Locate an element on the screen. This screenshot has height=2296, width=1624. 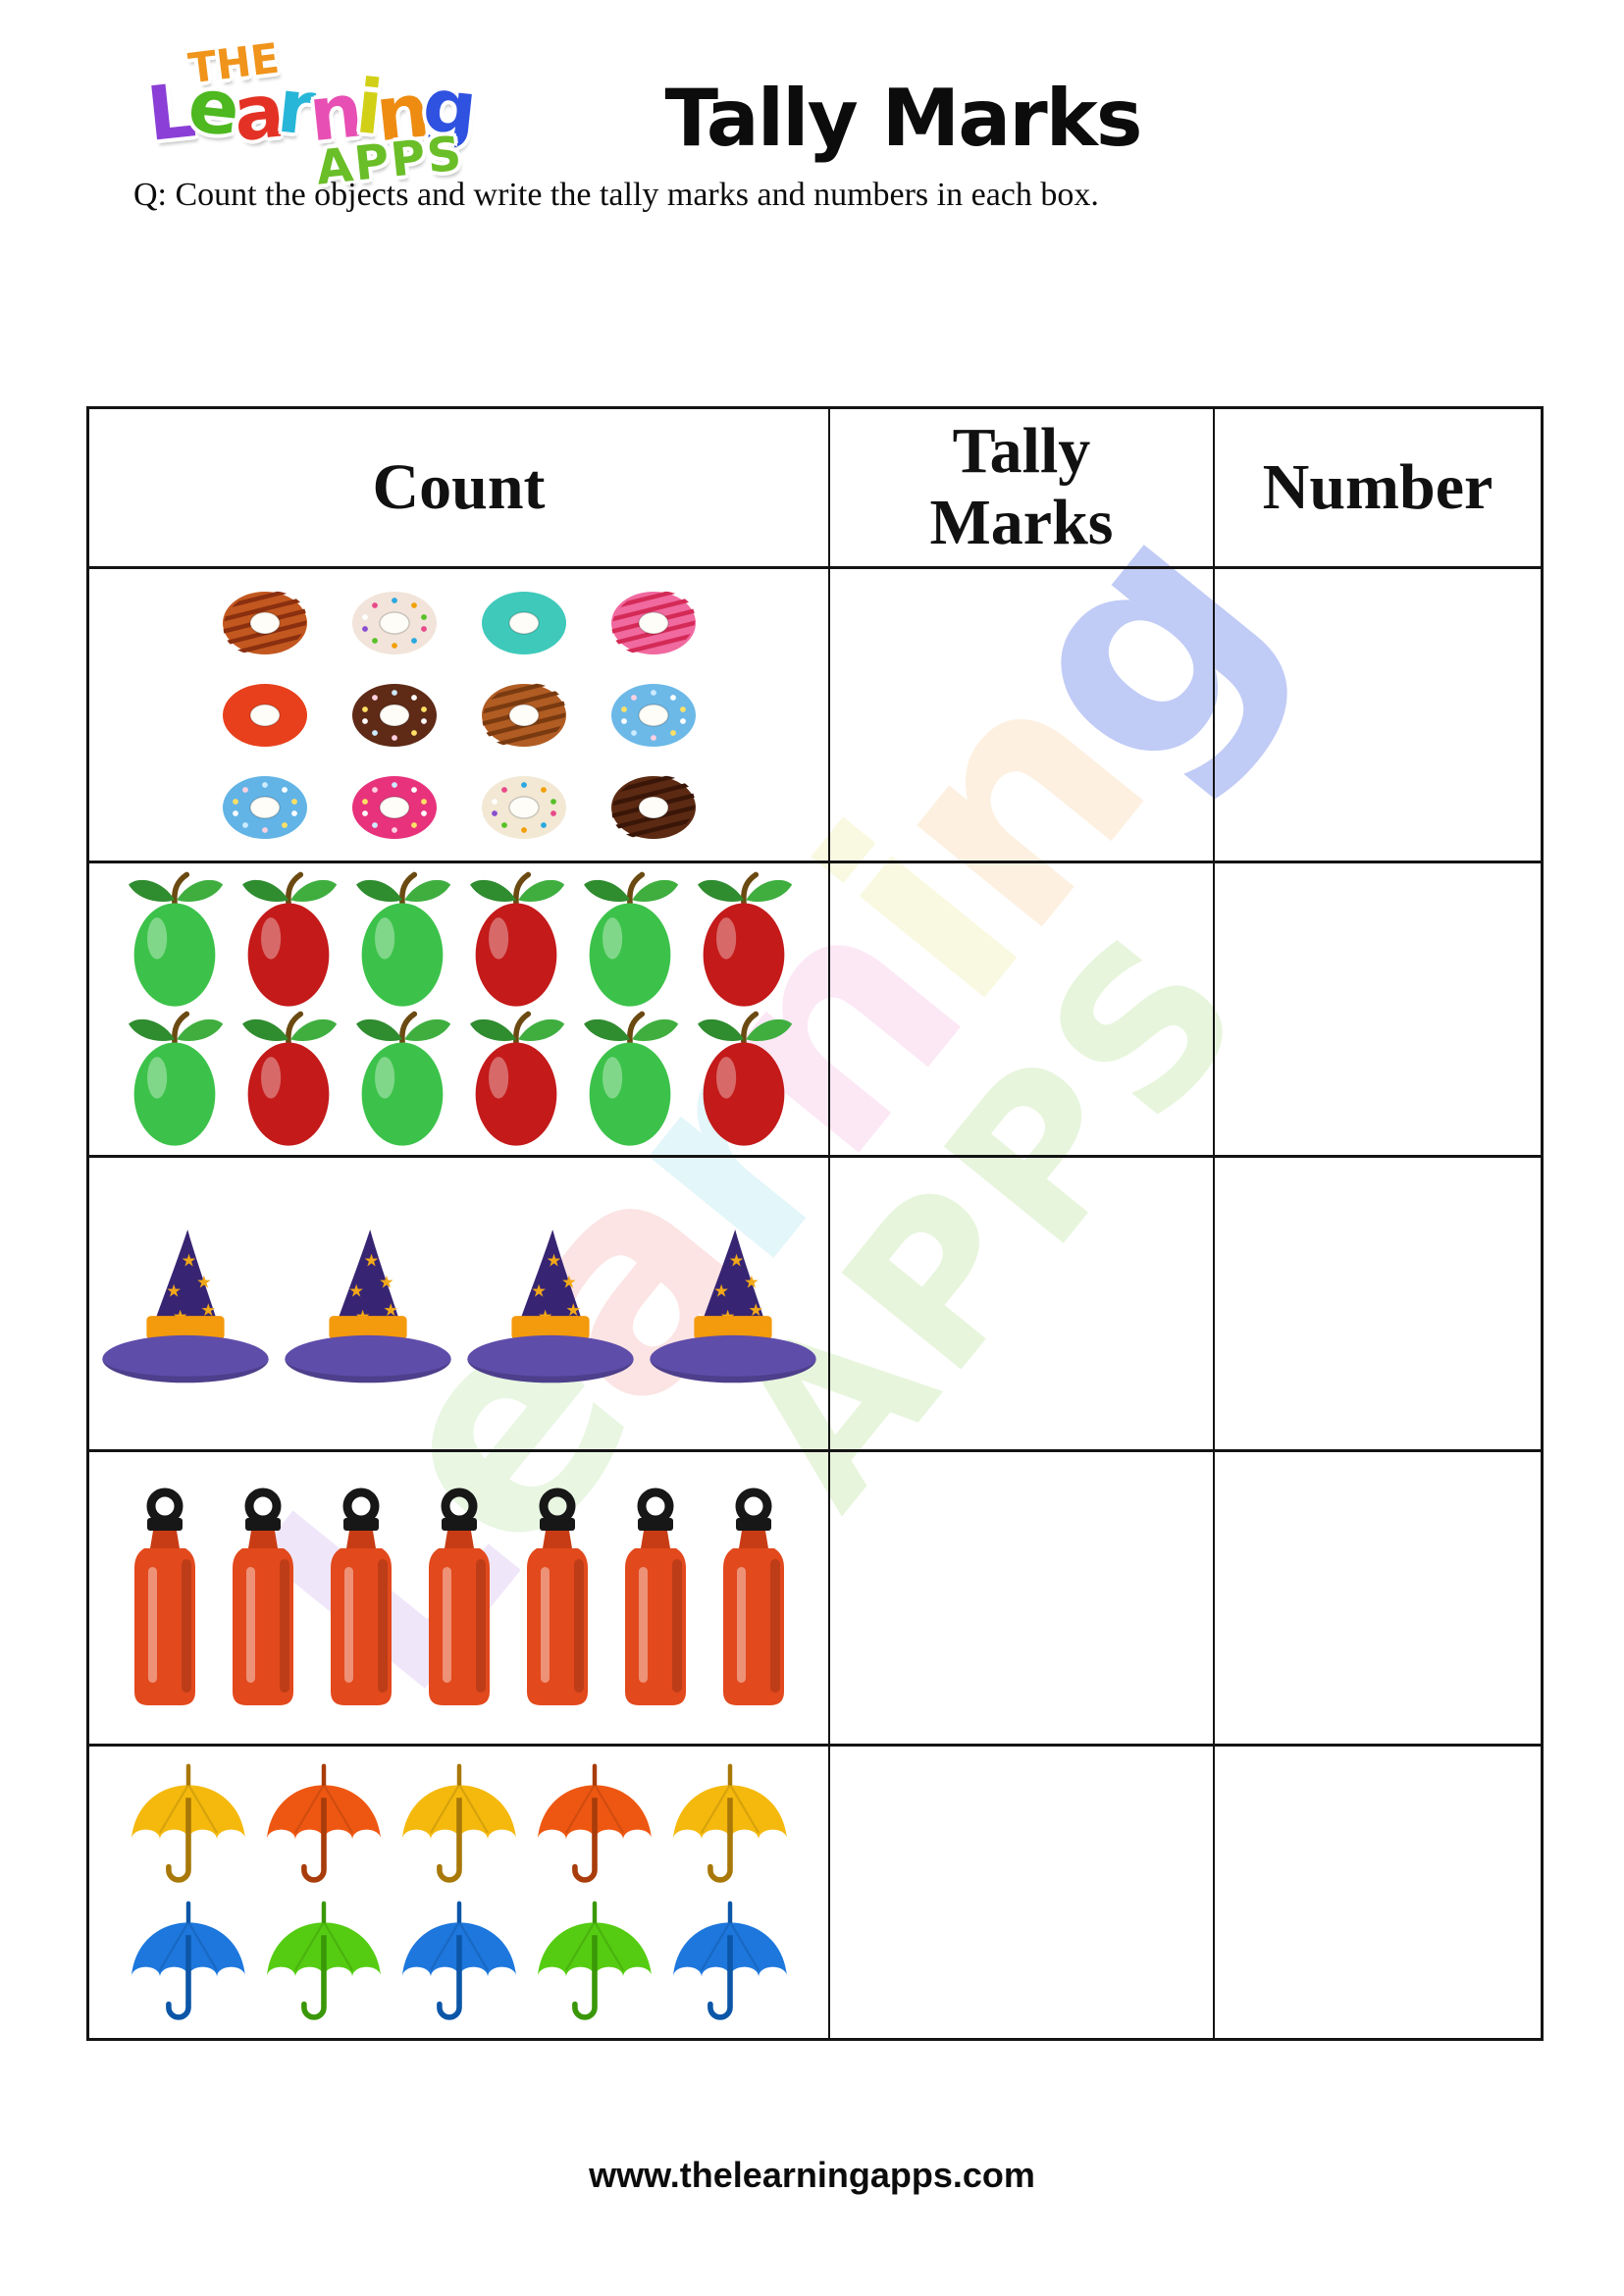
umbrella-grid is located at coordinates (459, 1892).